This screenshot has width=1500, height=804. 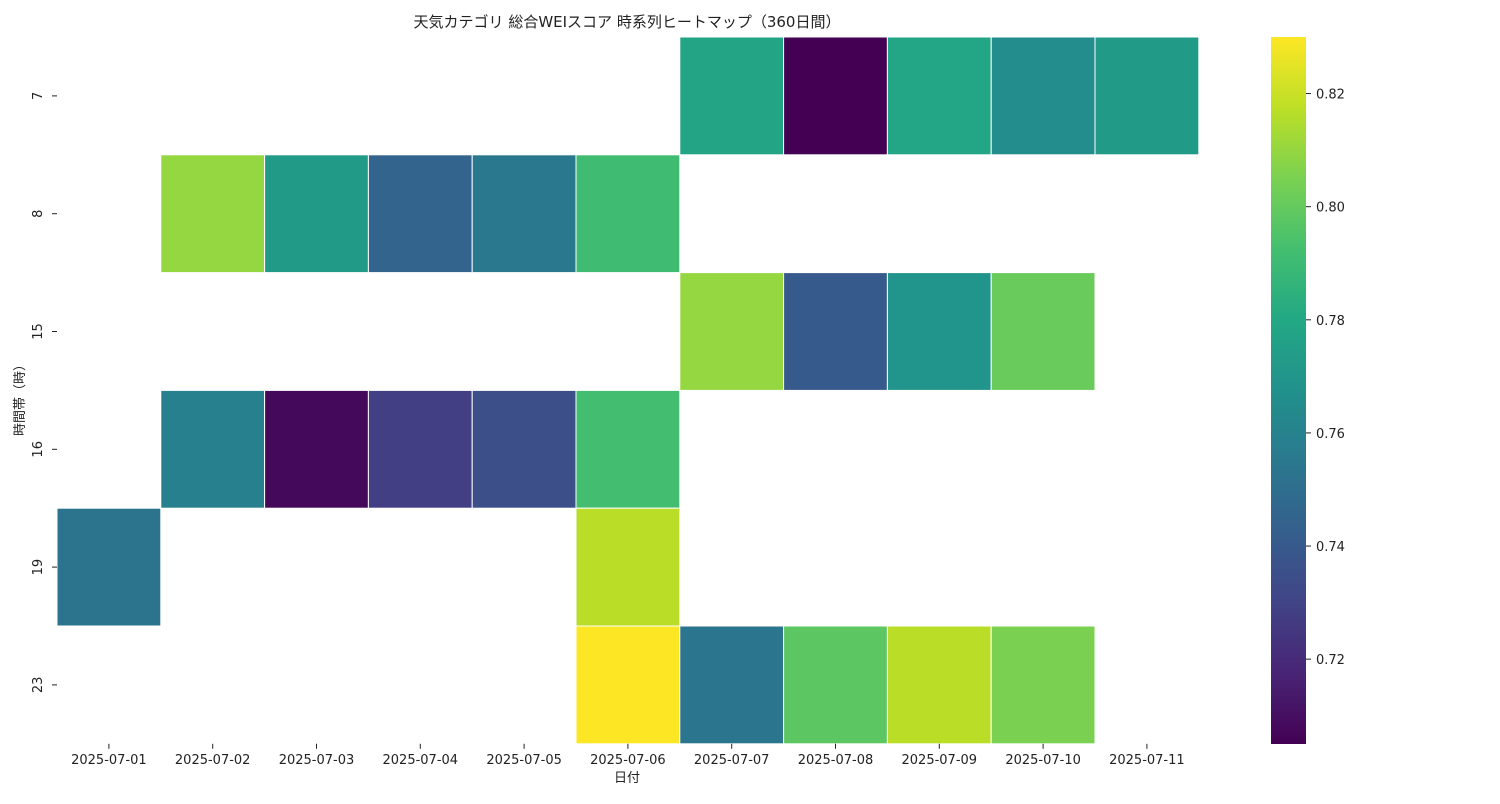 I want to click on x-tick-label: 2025-07-05, so click(x=524, y=760).